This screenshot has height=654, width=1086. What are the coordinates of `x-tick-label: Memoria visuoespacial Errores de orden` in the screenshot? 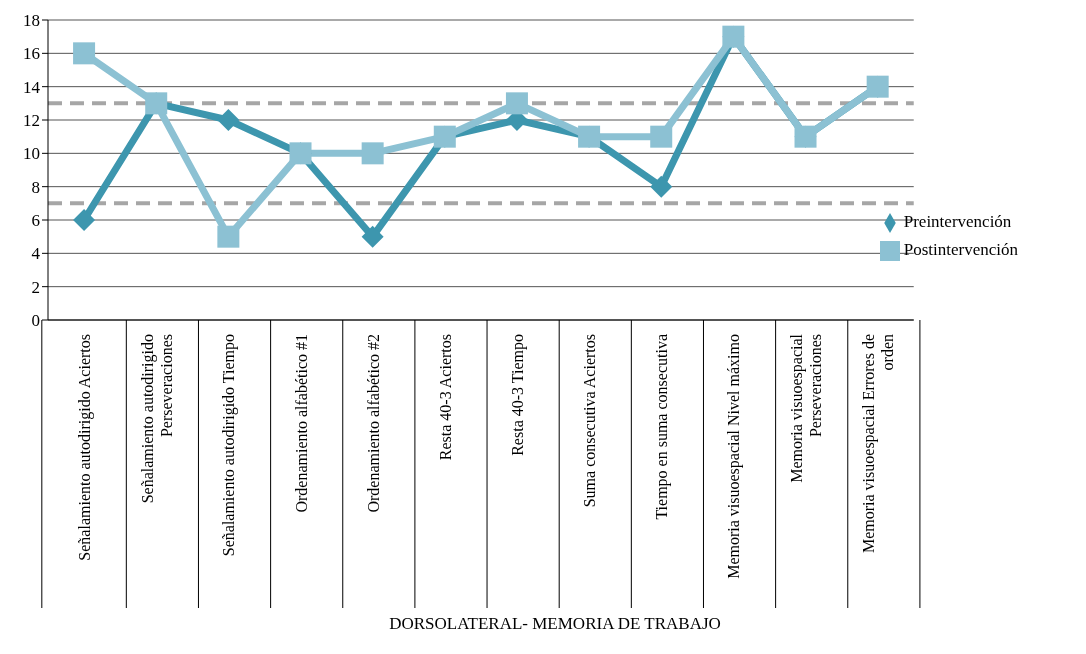 It's located at (878, 444).